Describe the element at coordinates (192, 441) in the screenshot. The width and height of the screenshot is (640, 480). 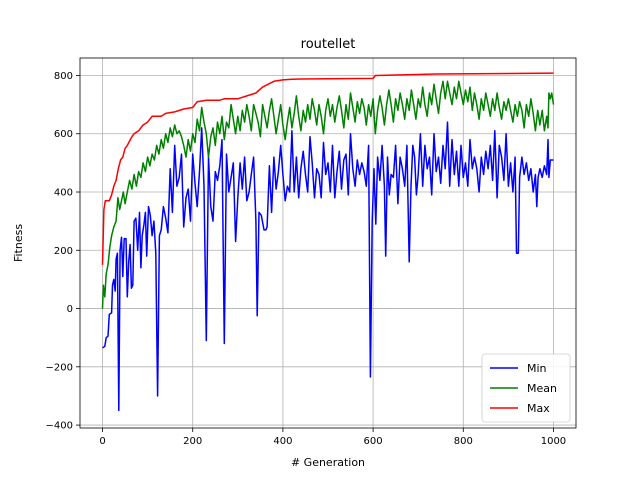
I see `x-tick-label: 200` at that location.